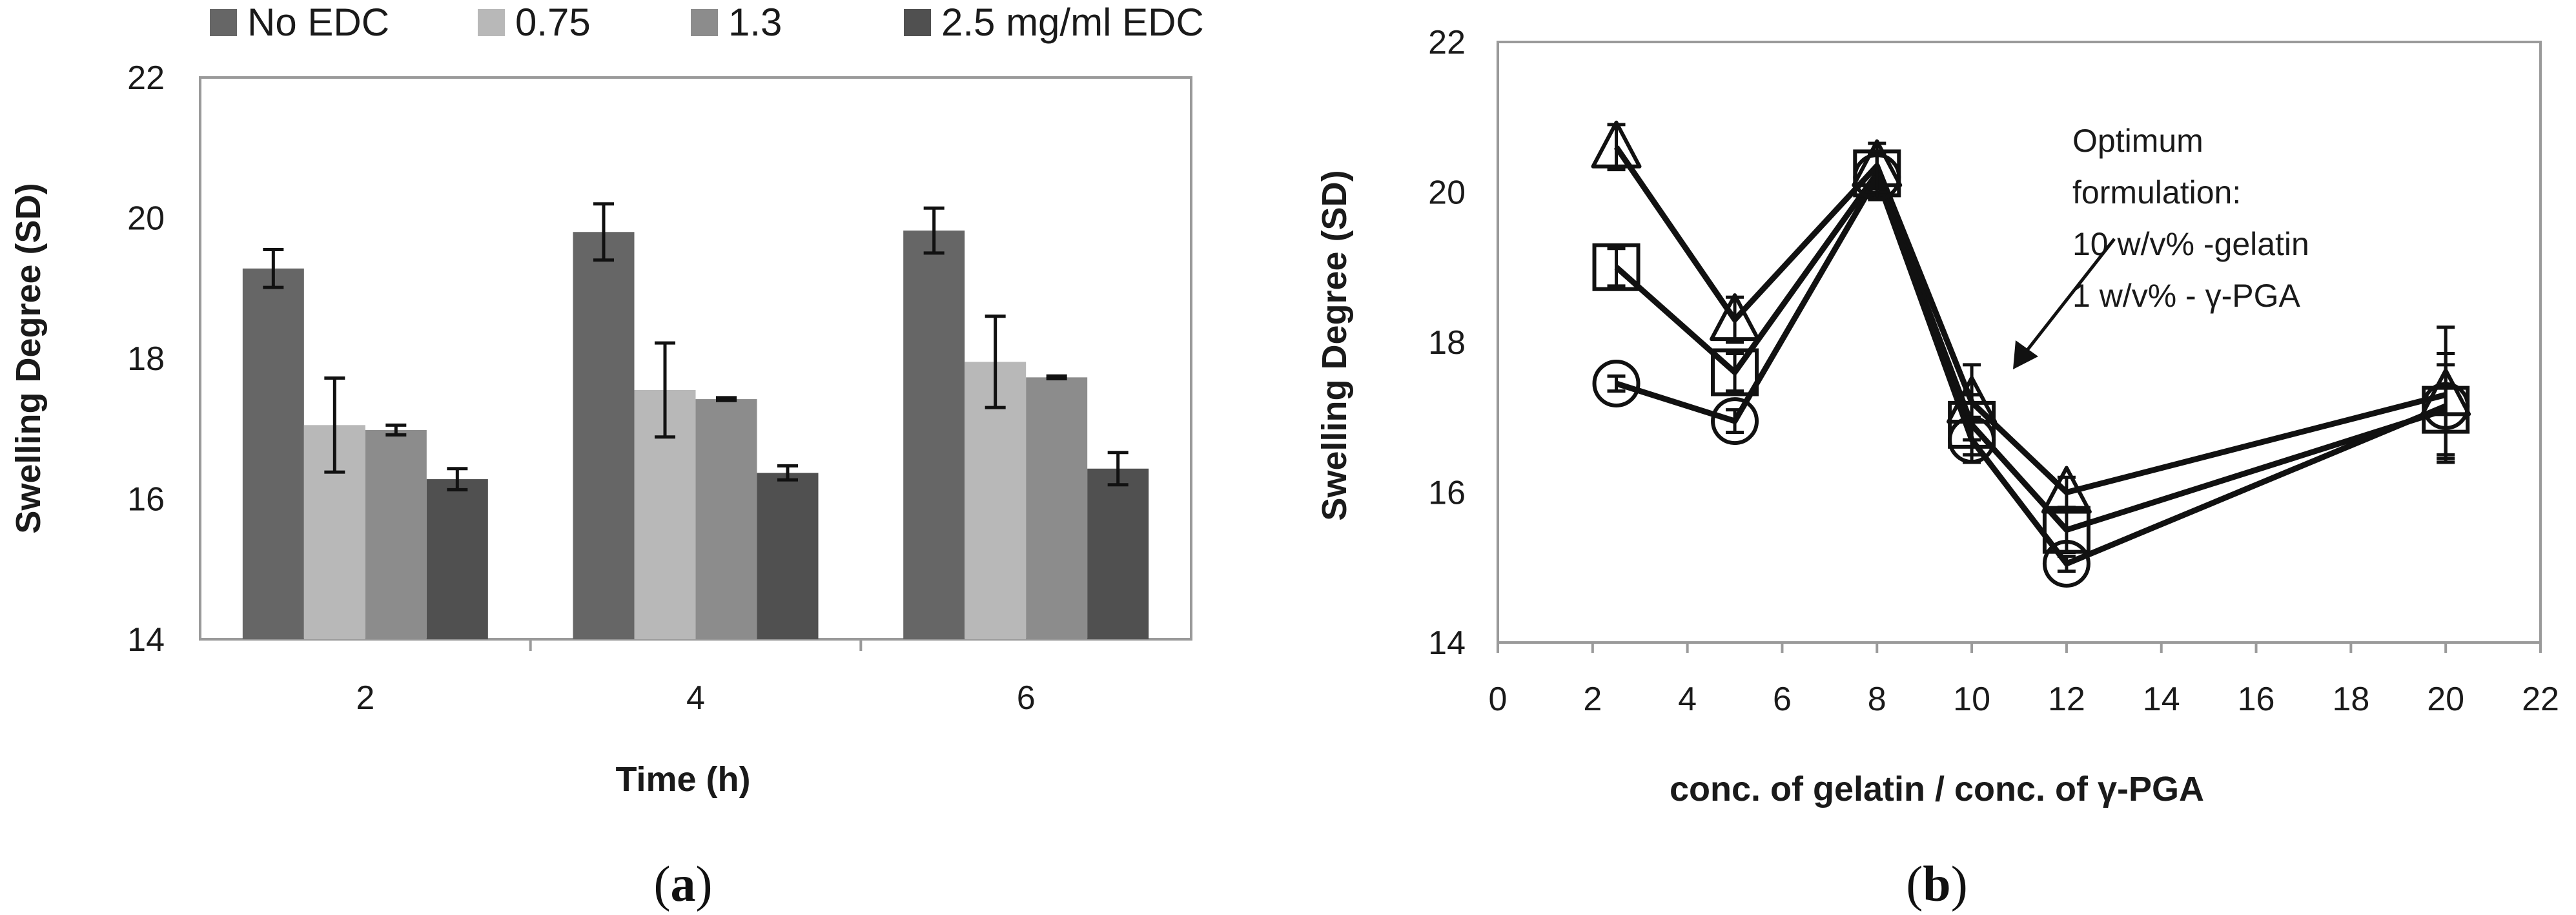 The image size is (2576, 915). Describe the element at coordinates (1592, 699) in the screenshot. I see `chart-b-x-tick-label: 2` at that location.